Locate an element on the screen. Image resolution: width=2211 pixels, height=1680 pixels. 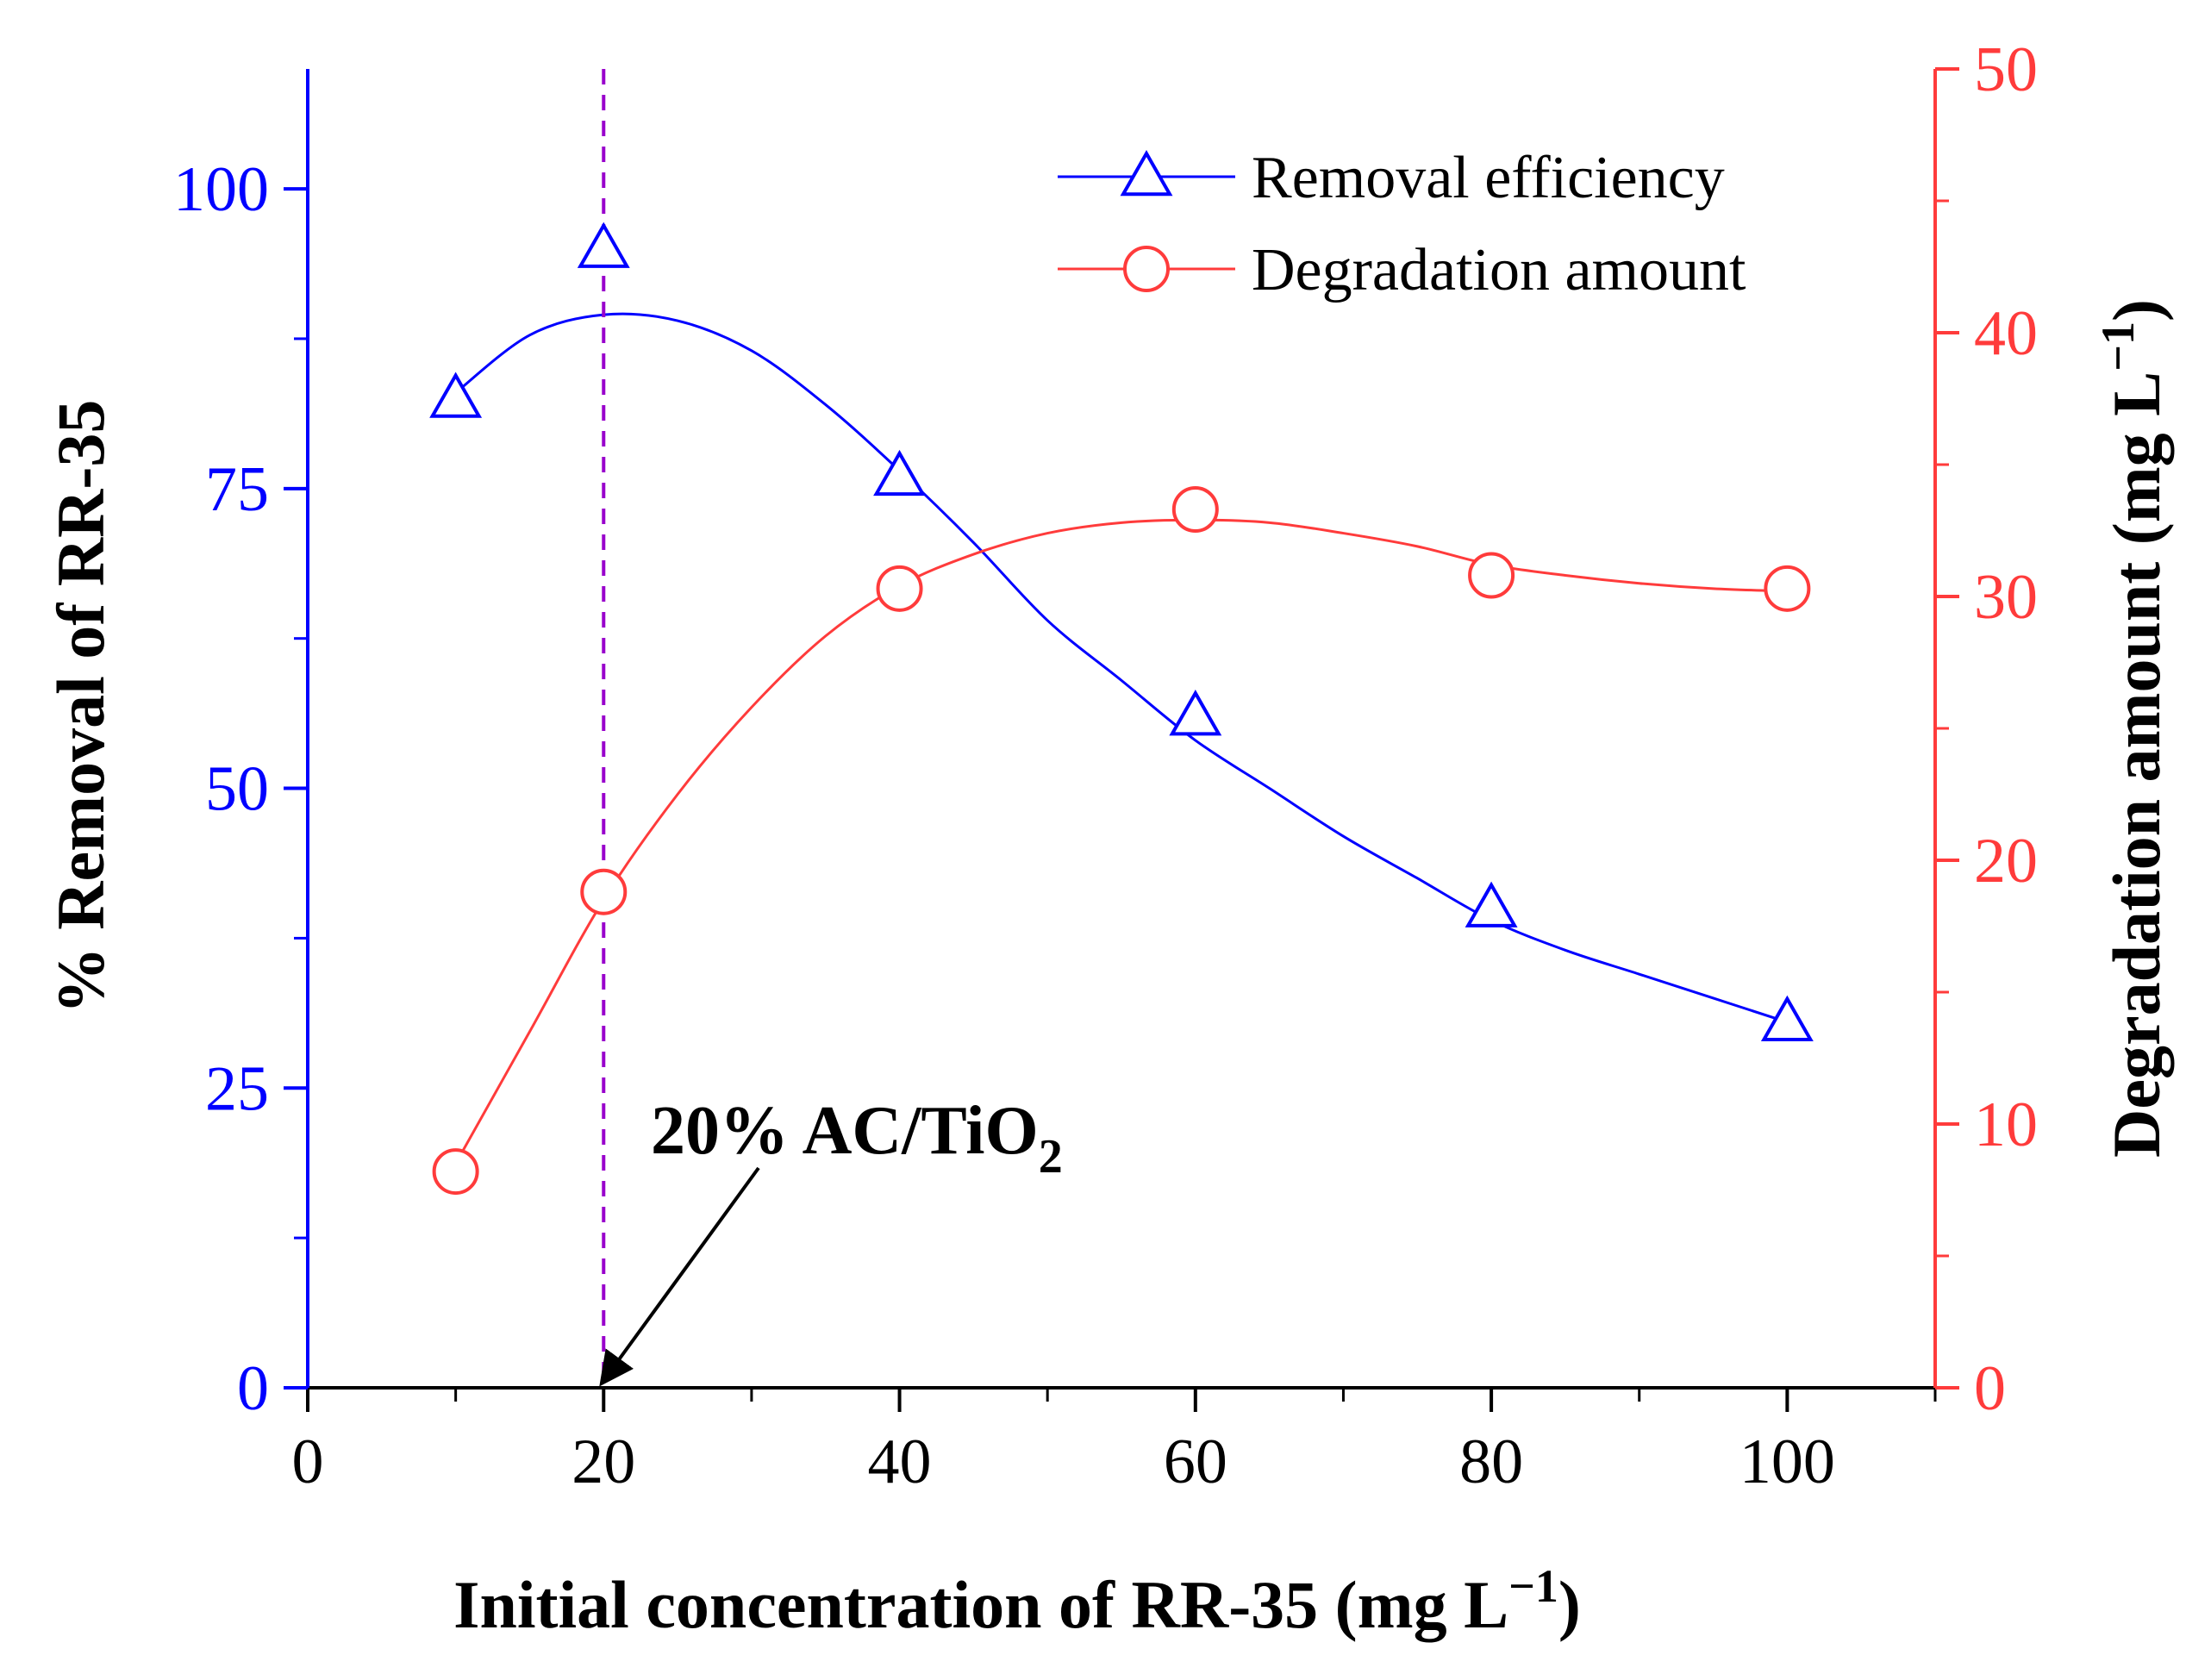
x-axis-title: Initial concentration of RR-35 (mg L−1) is located at coordinates (1017, 1601).